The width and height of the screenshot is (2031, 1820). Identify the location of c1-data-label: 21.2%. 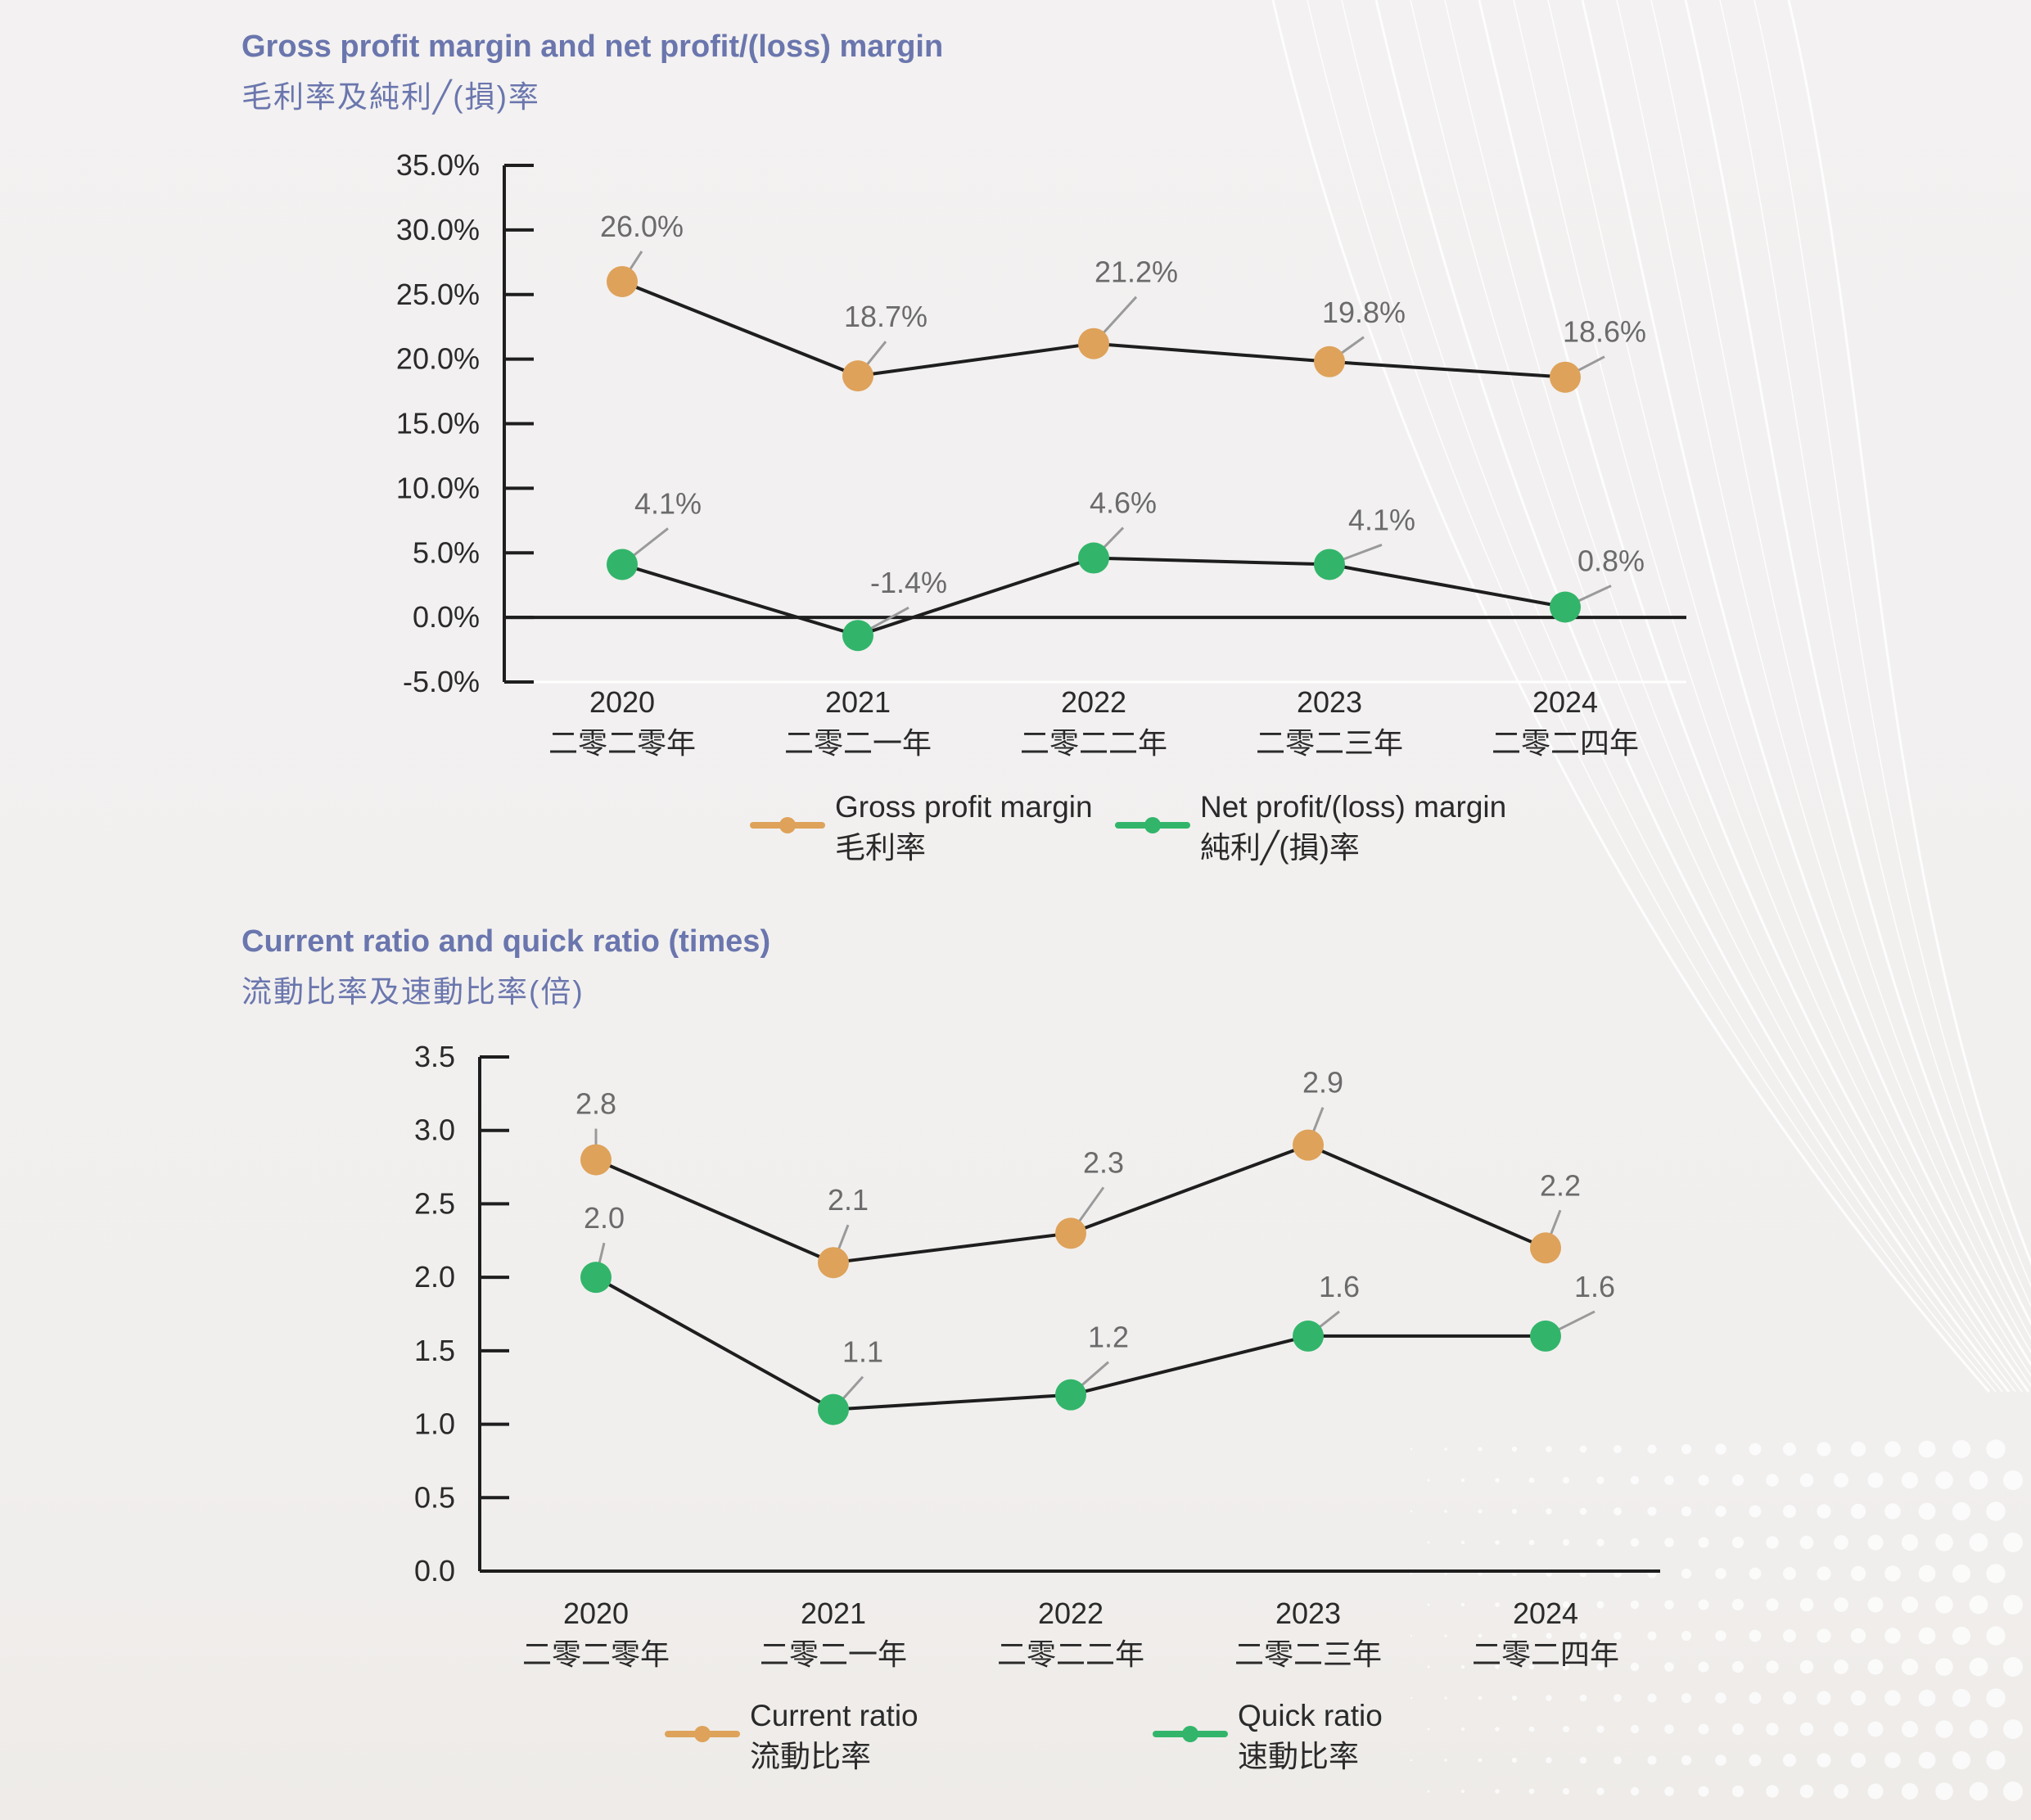
(1136, 272).